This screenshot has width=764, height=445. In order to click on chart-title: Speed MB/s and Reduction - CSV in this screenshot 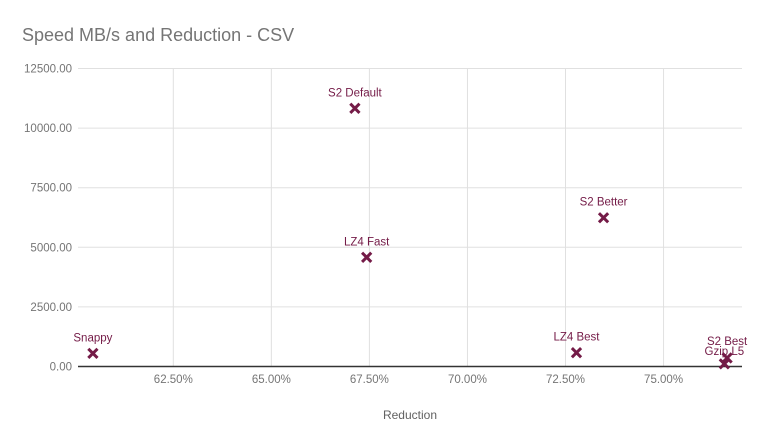, I will do `click(158, 35)`.